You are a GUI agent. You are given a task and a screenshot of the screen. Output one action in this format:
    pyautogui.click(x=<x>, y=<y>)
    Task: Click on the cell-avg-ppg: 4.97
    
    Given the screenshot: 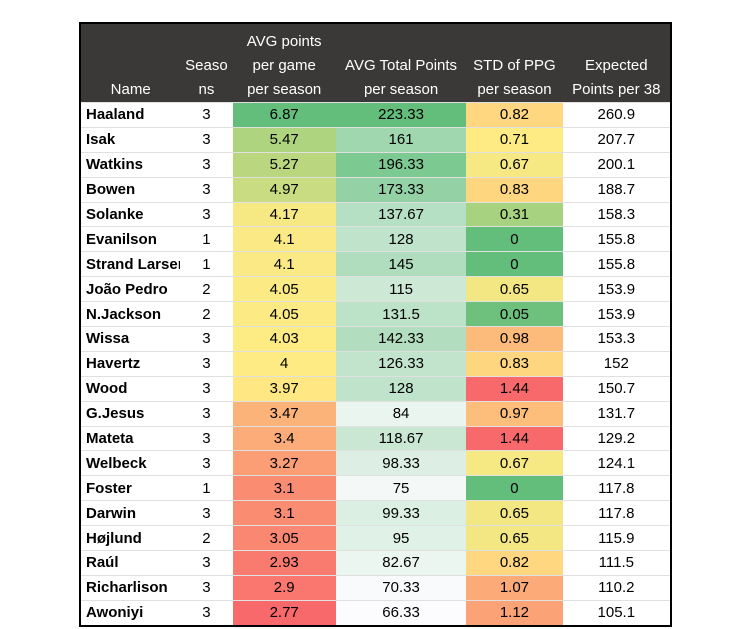 What is the action you would take?
    pyautogui.click(x=284, y=189)
    